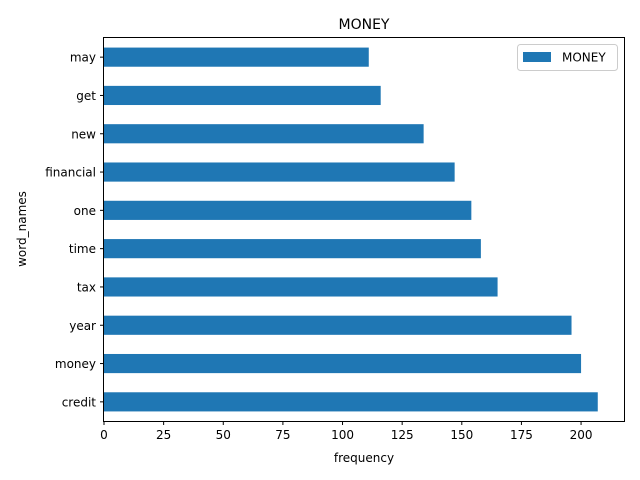  What do you see at coordinates (342, 435) in the screenshot?
I see `x-tick-label: 100` at bounding box center [342, 435].